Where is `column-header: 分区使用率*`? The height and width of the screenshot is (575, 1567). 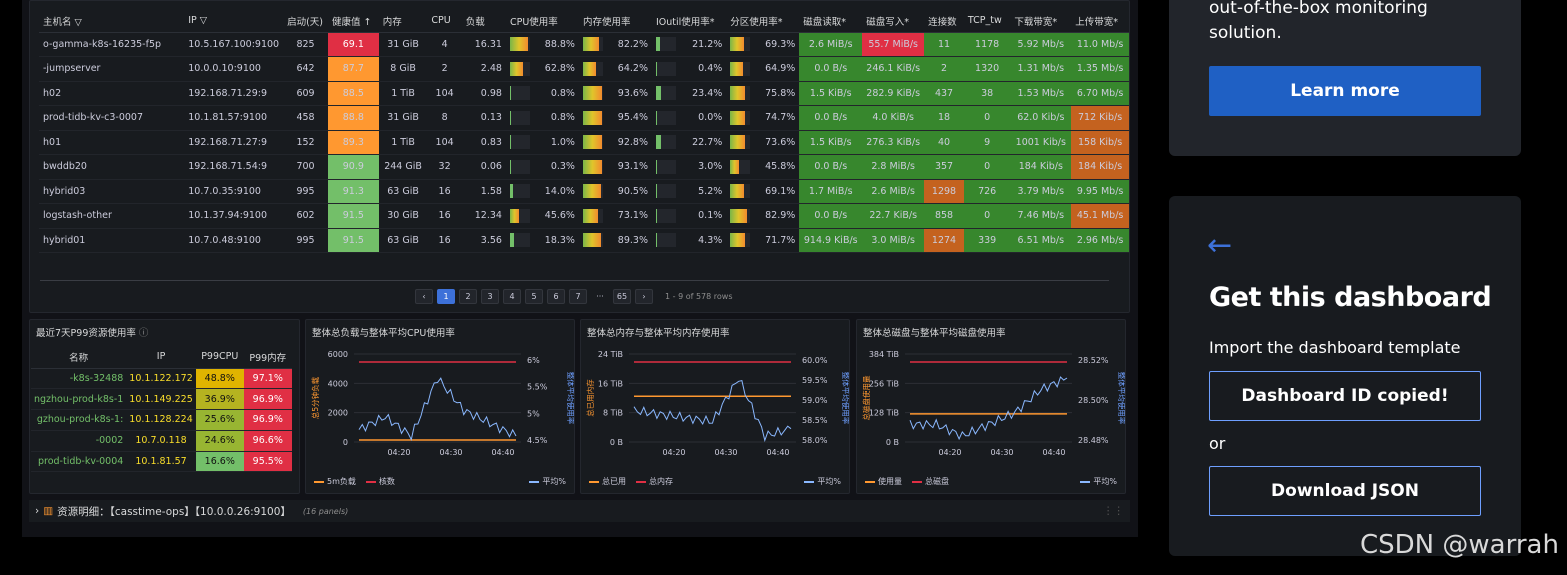
column-header: 分区使用率* is located at coordinates (763, 21).